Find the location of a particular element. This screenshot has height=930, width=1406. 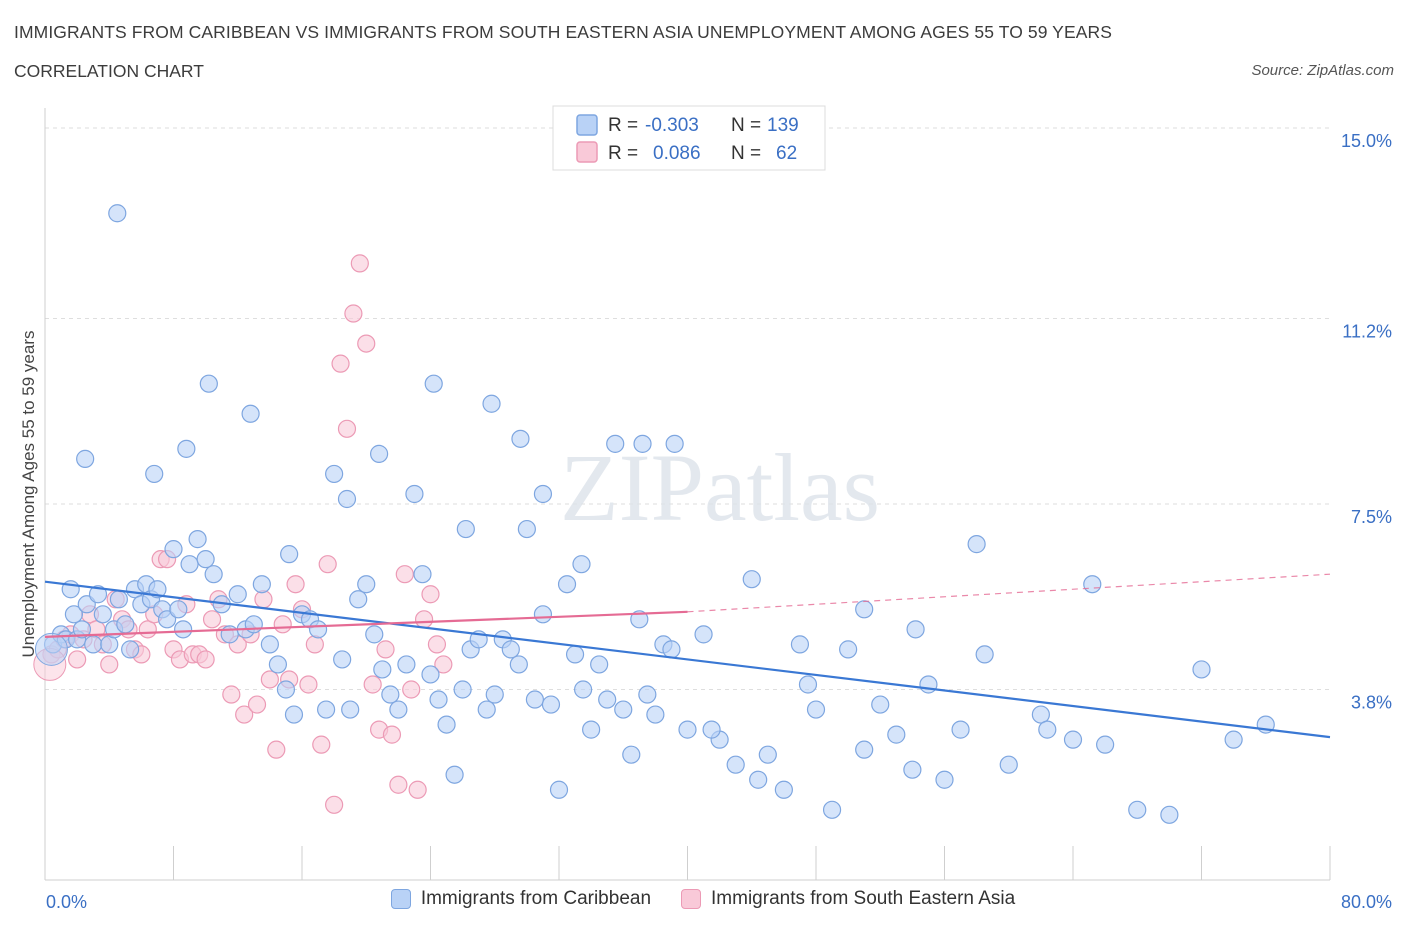

legend-item-caribbean: Immigrants from Caribbean is located at coordinates (520, 899).